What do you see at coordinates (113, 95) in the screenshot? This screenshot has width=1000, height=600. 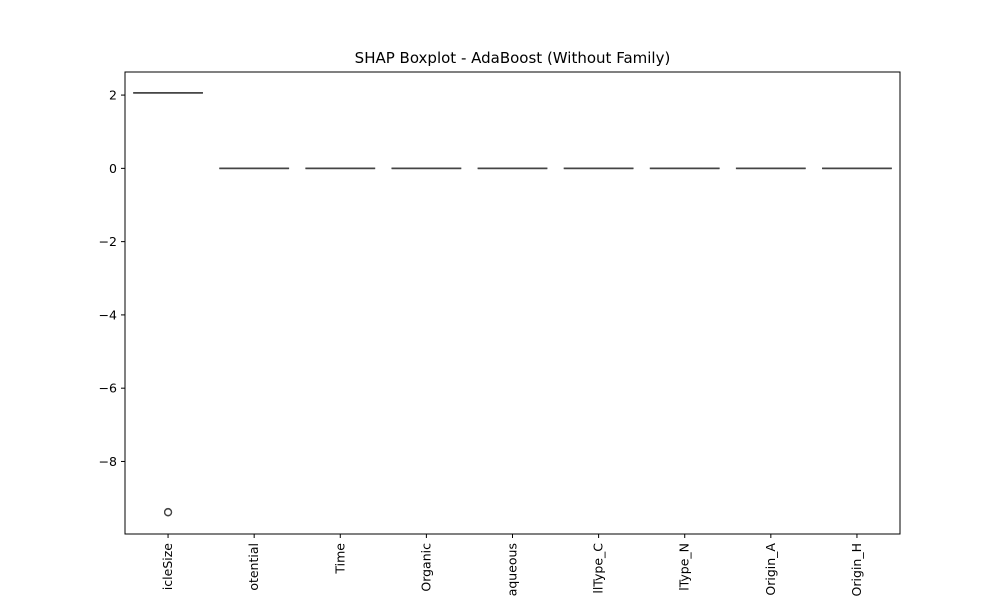 I see `y-tick-label: 2` at bounding box center [113, 95].